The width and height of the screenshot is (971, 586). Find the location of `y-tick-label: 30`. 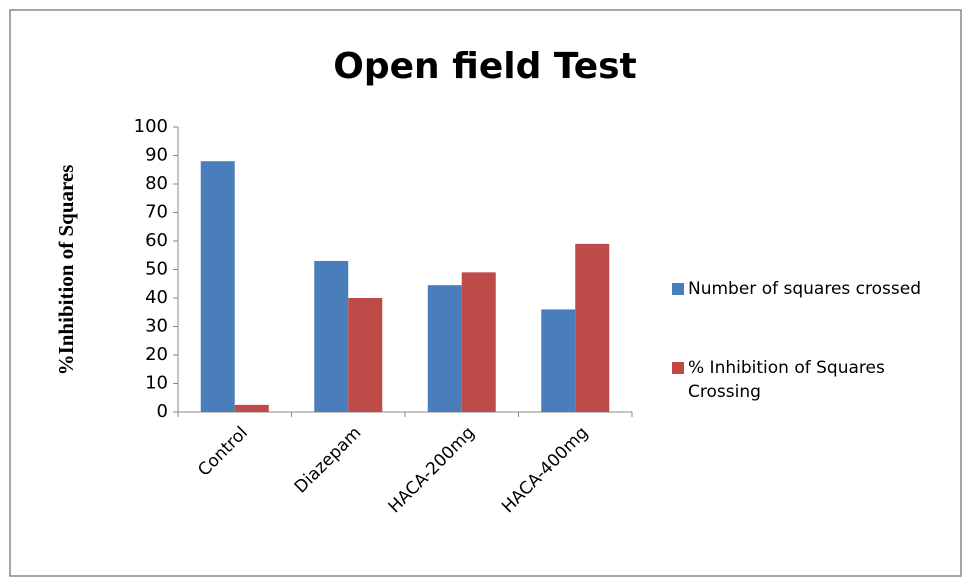

y-tick-label: 30 is located at coordinates (156, 326).